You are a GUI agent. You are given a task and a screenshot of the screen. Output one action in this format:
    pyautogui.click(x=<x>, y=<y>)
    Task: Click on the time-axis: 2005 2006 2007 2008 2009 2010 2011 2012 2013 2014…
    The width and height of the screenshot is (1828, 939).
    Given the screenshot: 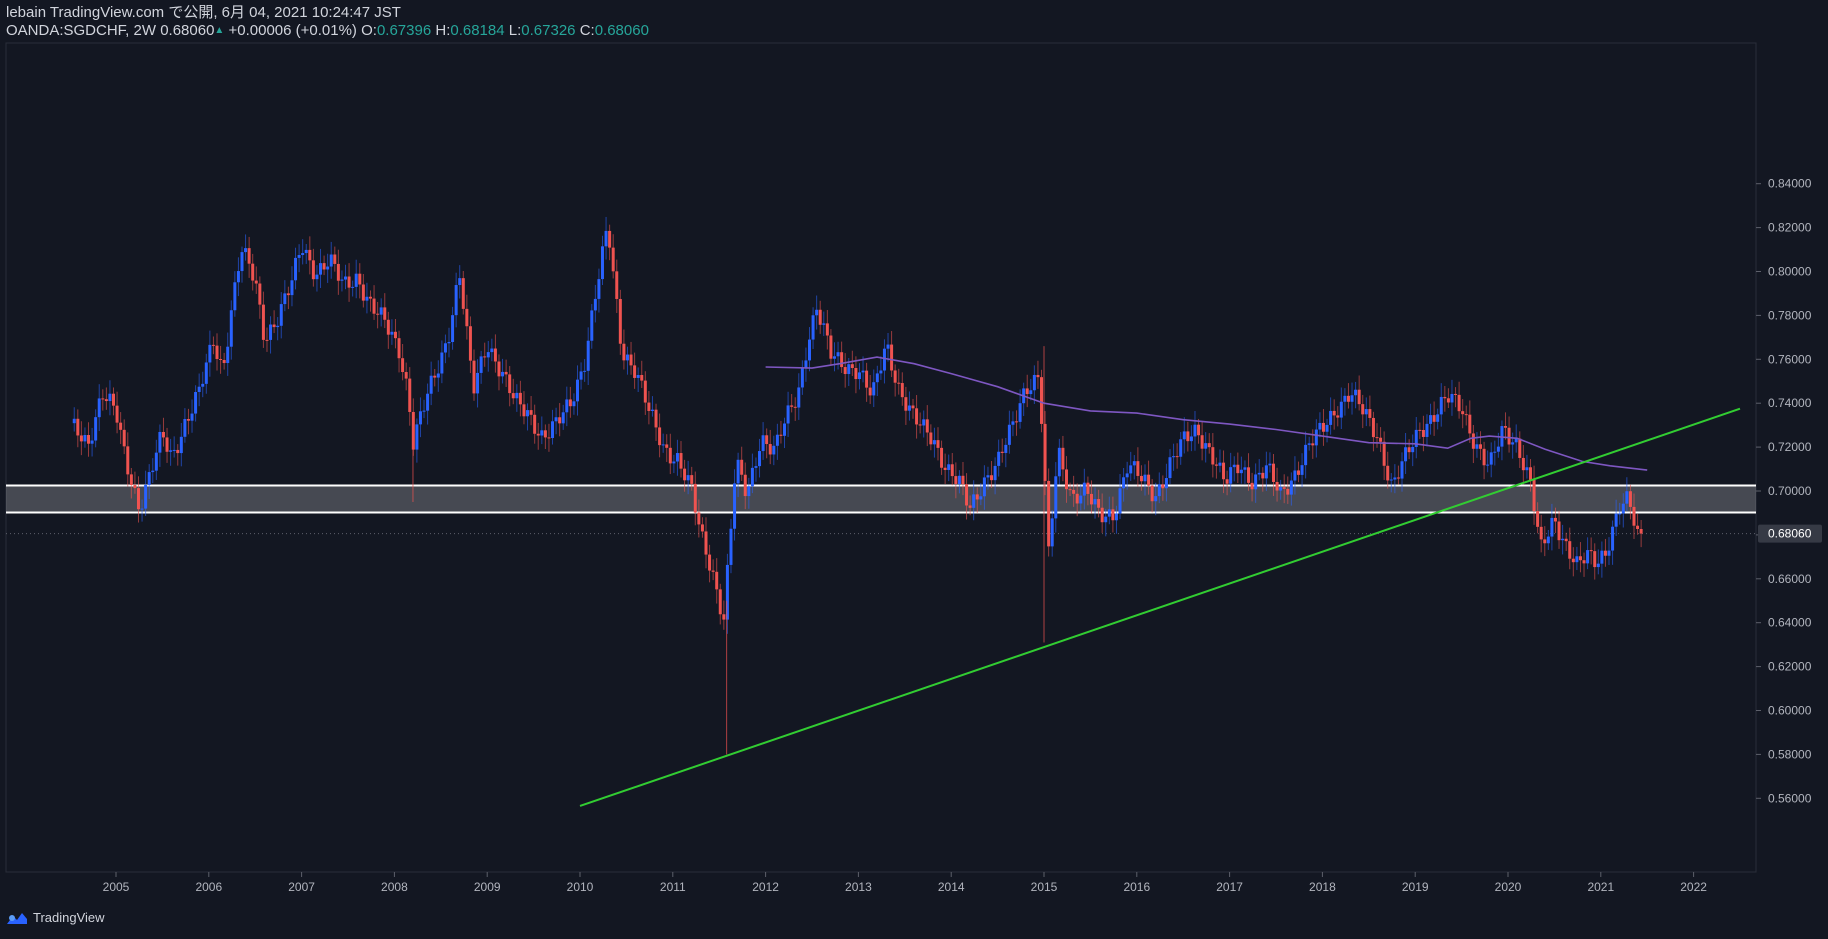 What is the action you would take?
    pyautogui.click(x=905, y=883)
    